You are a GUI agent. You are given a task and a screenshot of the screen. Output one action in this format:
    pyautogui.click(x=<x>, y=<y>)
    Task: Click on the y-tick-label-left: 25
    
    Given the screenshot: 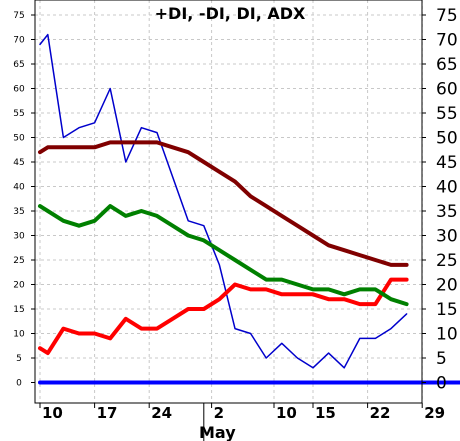 What is the action you would take?
    pyautogui.click(x=18, y=261)
    